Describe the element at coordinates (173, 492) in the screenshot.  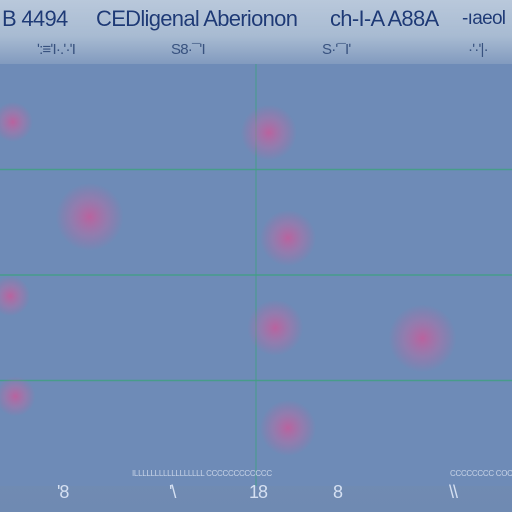
I see `x-tick-label: '\` at that location.